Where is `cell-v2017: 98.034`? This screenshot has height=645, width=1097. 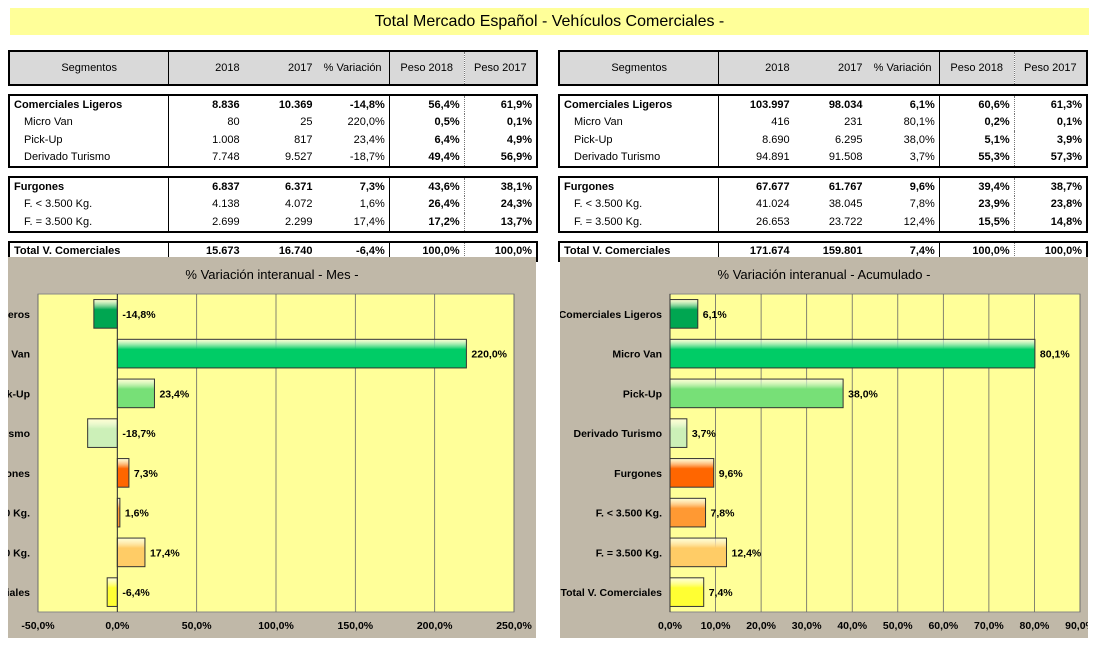
cell-v2017: 98.034 is located at coordinates (830, 104).